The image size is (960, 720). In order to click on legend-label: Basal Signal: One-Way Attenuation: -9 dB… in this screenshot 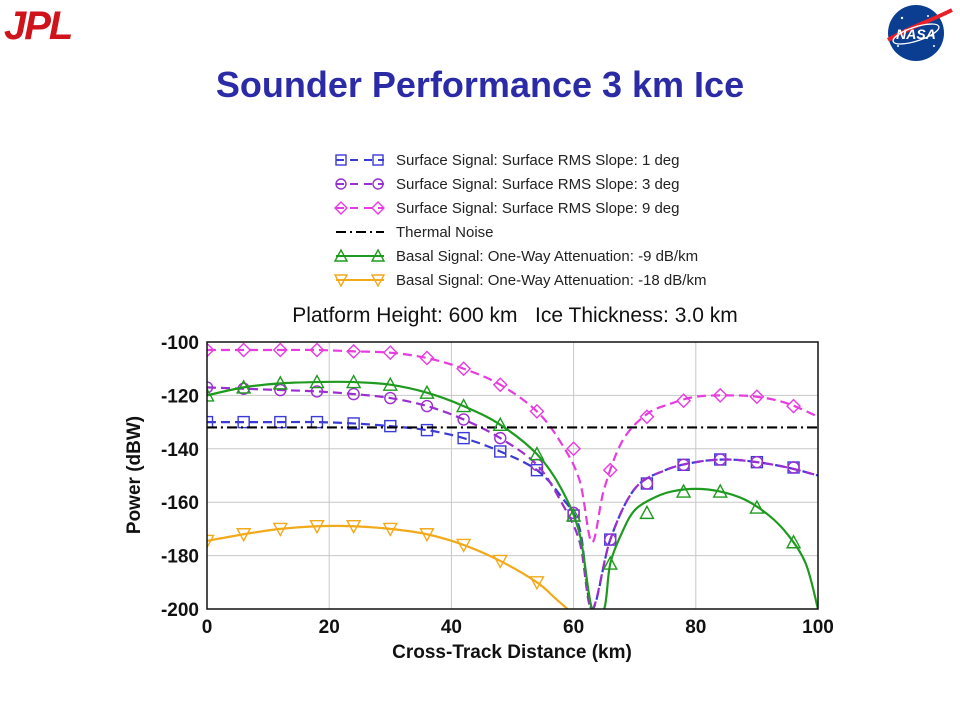, I will do `click(547, 256)`.